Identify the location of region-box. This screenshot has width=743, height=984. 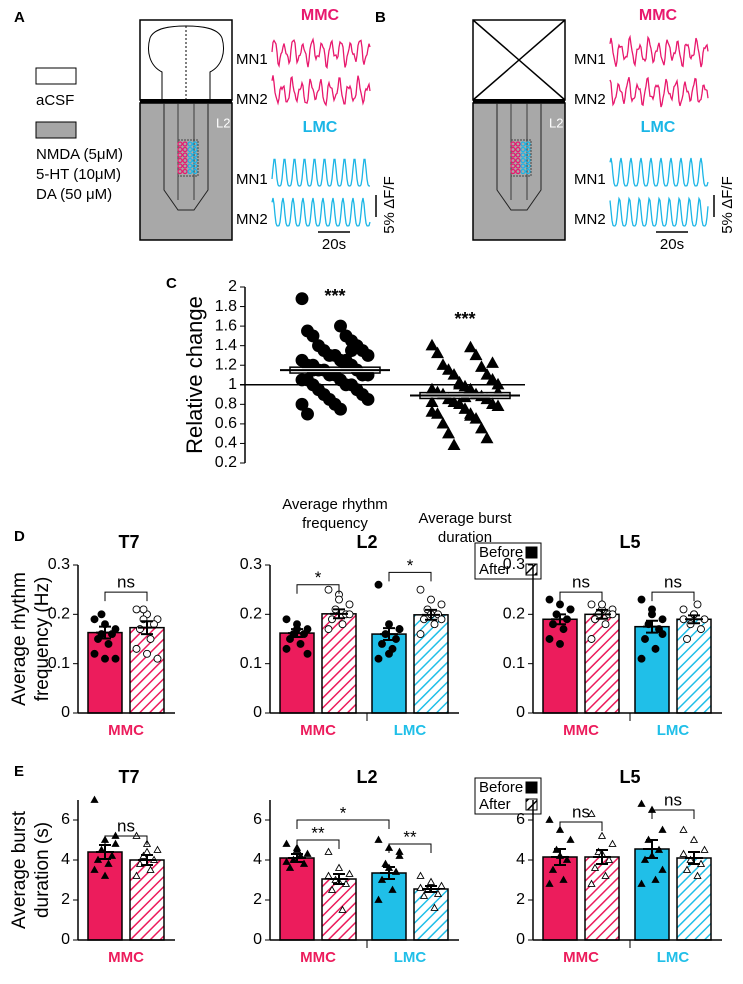
(521, 158).